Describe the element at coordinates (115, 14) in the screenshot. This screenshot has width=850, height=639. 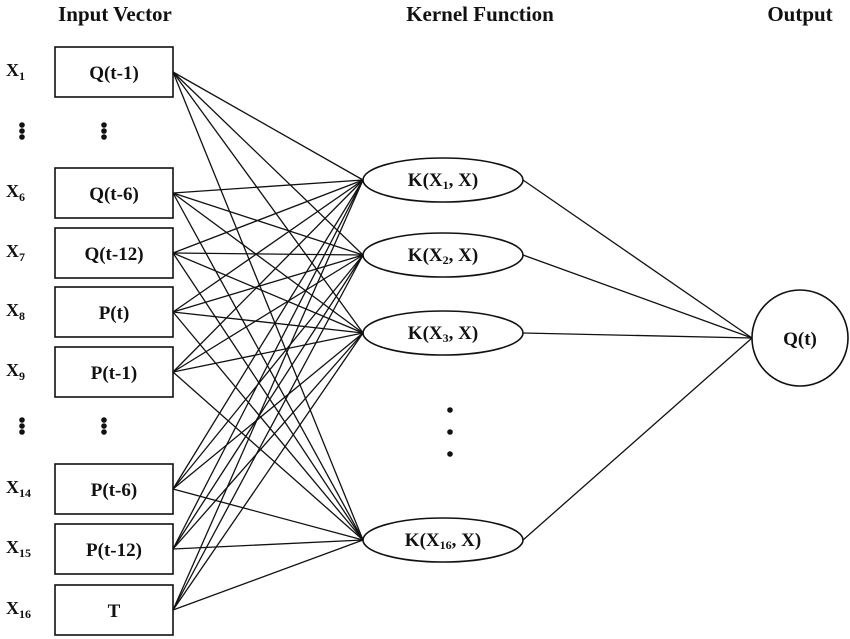
I see `header-input-vector: Input Vector` at that location.